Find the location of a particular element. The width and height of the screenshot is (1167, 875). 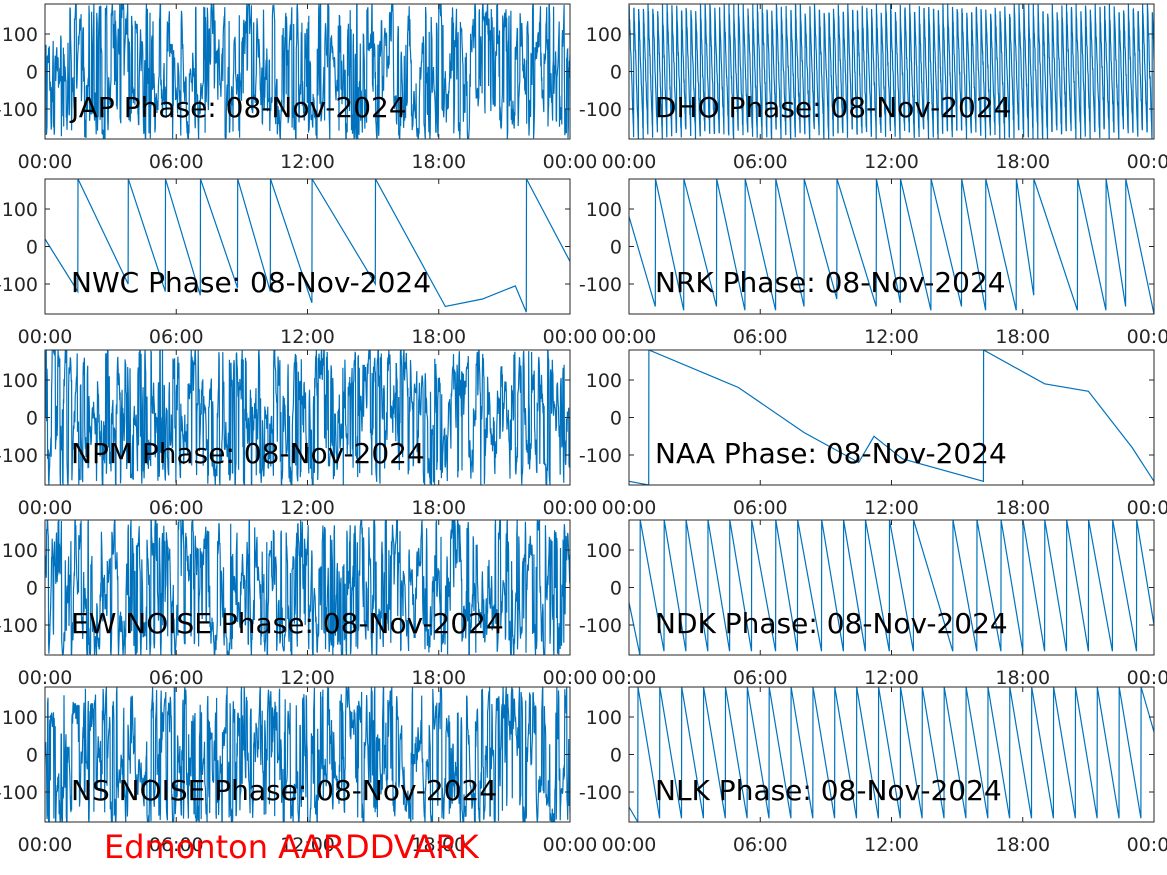

subplot-title: NLK Phase: 08-Nov-2024 is located at coordinates (828, 790).